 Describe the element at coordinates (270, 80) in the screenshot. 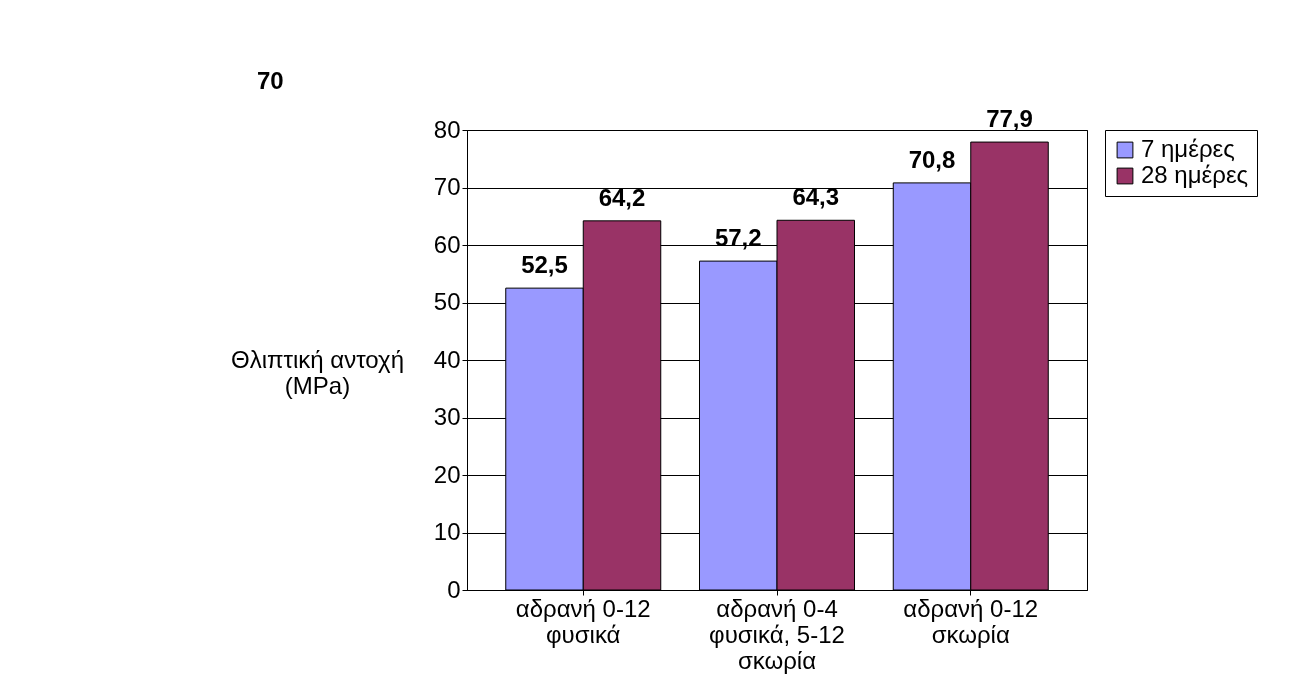

I see `text: 70` at that location.